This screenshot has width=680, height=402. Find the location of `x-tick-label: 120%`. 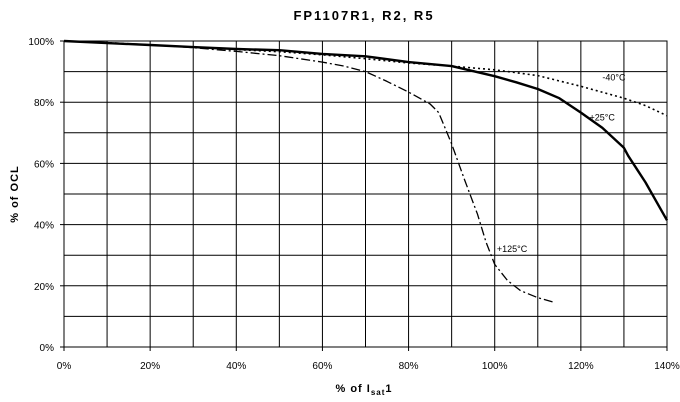

x-tick-label: 120% is located at coordinates (581, 366).